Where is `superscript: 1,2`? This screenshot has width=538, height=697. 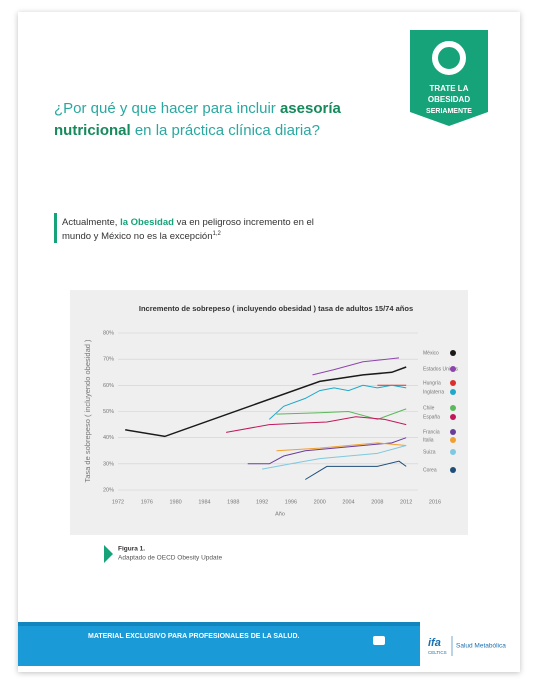
superscript: 1,2 is located at coordinates (217, 234).